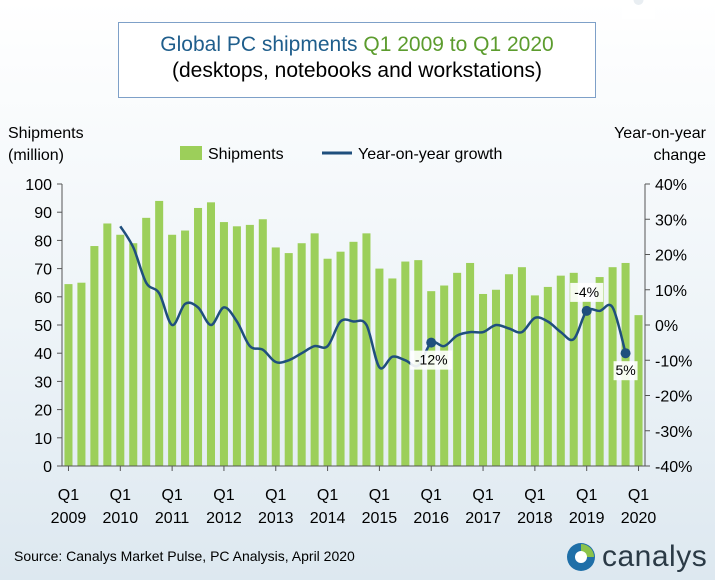 The width and height of the screenshot is (715, 580). What do you see at coordinates (660, 133) in the screenshot?
I see `right-axis-title-line1: Year-on-year` at bounding box center [660, 133].